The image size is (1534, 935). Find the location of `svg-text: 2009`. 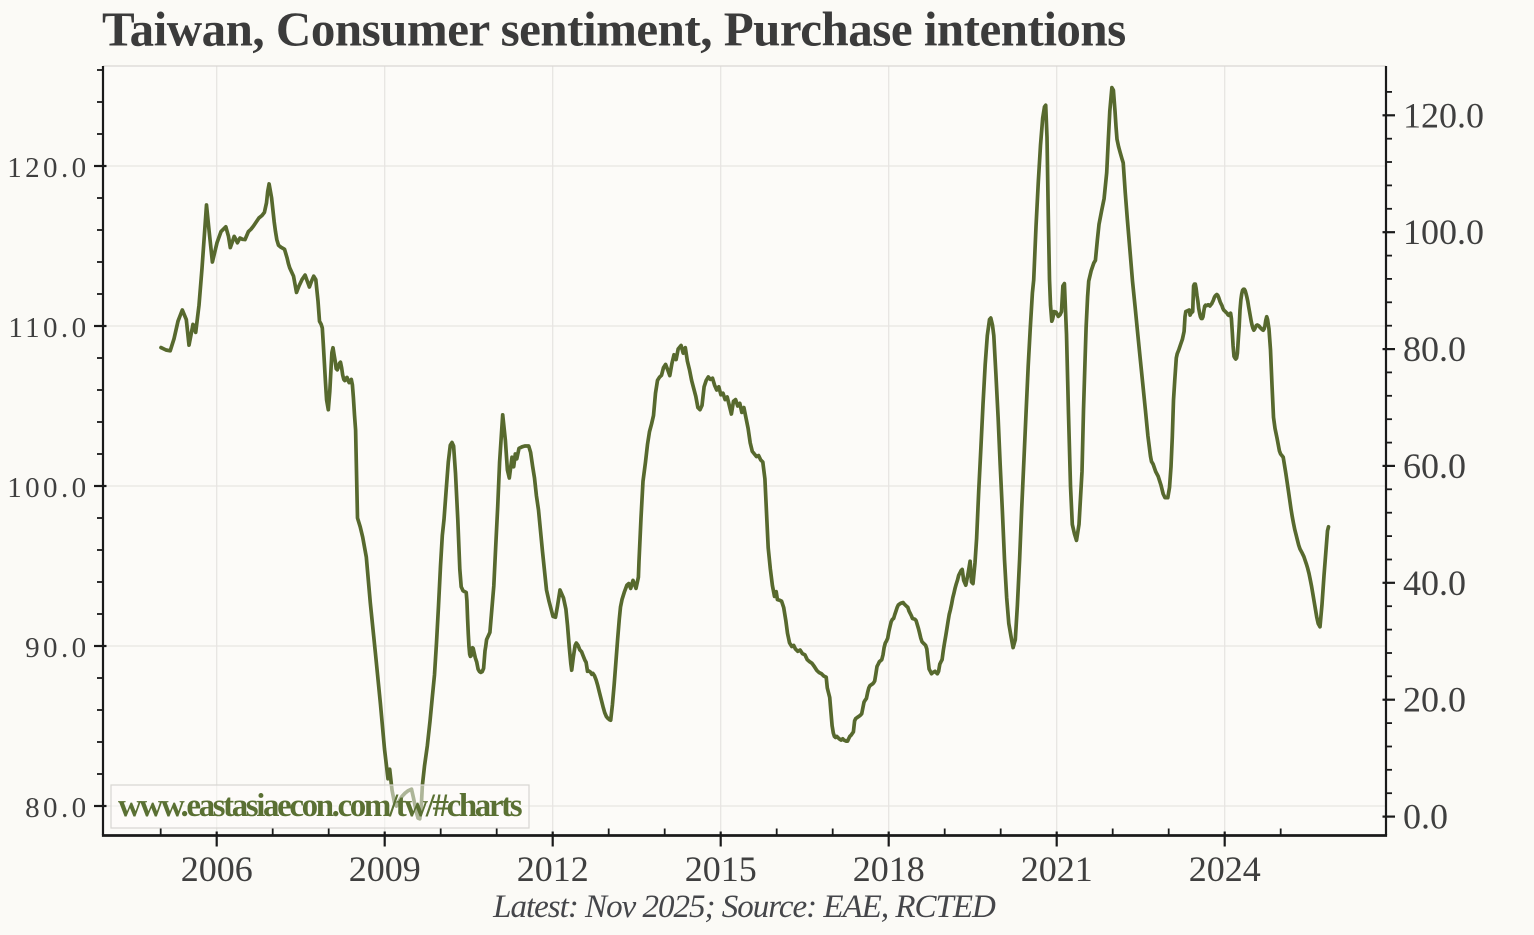

svg-text: 2009 is located at coordinates (385, 869).